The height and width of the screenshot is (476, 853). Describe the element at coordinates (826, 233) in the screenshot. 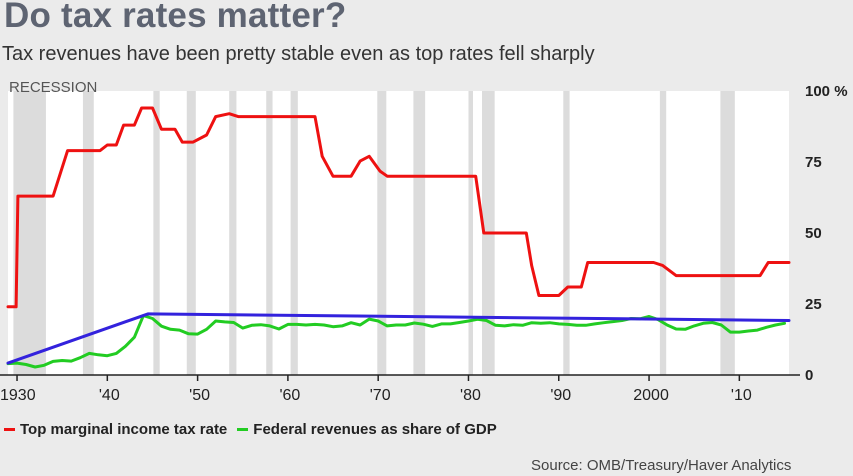

I see `y-ticks: 0 25 50 75 100 %` at that location.